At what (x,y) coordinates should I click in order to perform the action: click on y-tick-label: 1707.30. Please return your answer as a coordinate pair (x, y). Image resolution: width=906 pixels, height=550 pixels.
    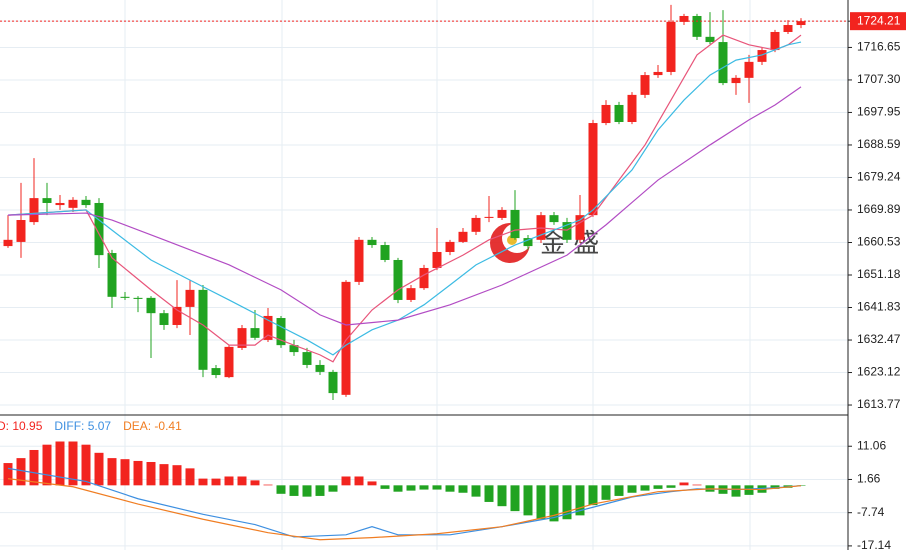
    Looking at the image, I should click on (879, 79).